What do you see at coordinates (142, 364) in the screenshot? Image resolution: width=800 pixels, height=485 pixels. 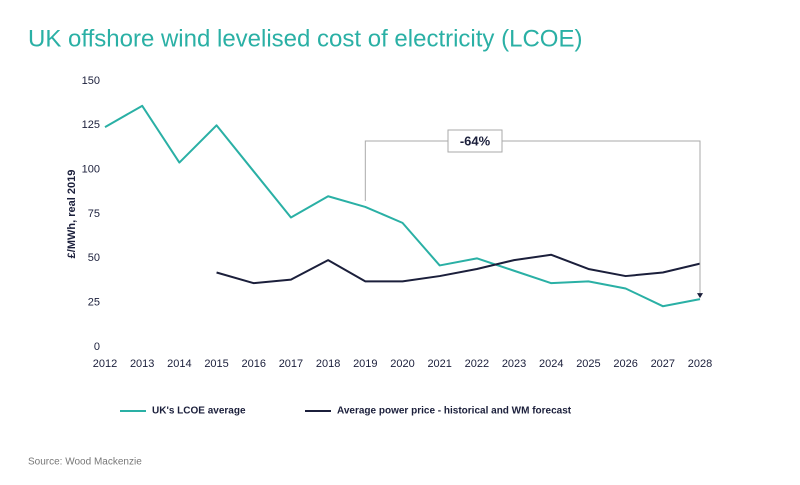 I see `x-tick-label: 2013` at bounding box center [142, 364].